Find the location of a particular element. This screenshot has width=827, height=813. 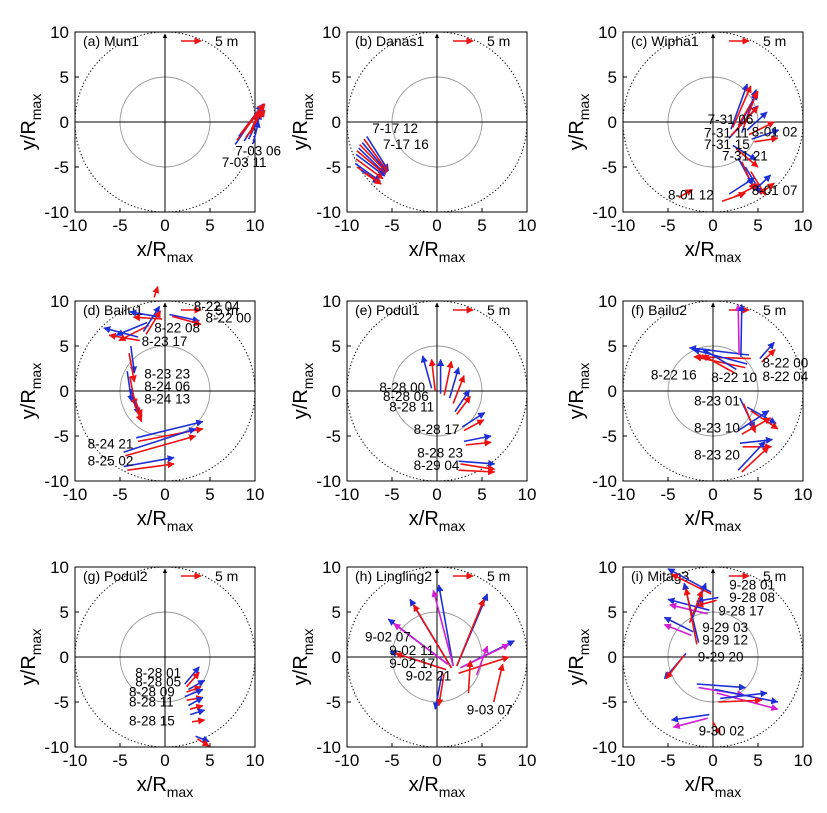

time-annotation: 8-24 13 is located at coordinates (167, 399).